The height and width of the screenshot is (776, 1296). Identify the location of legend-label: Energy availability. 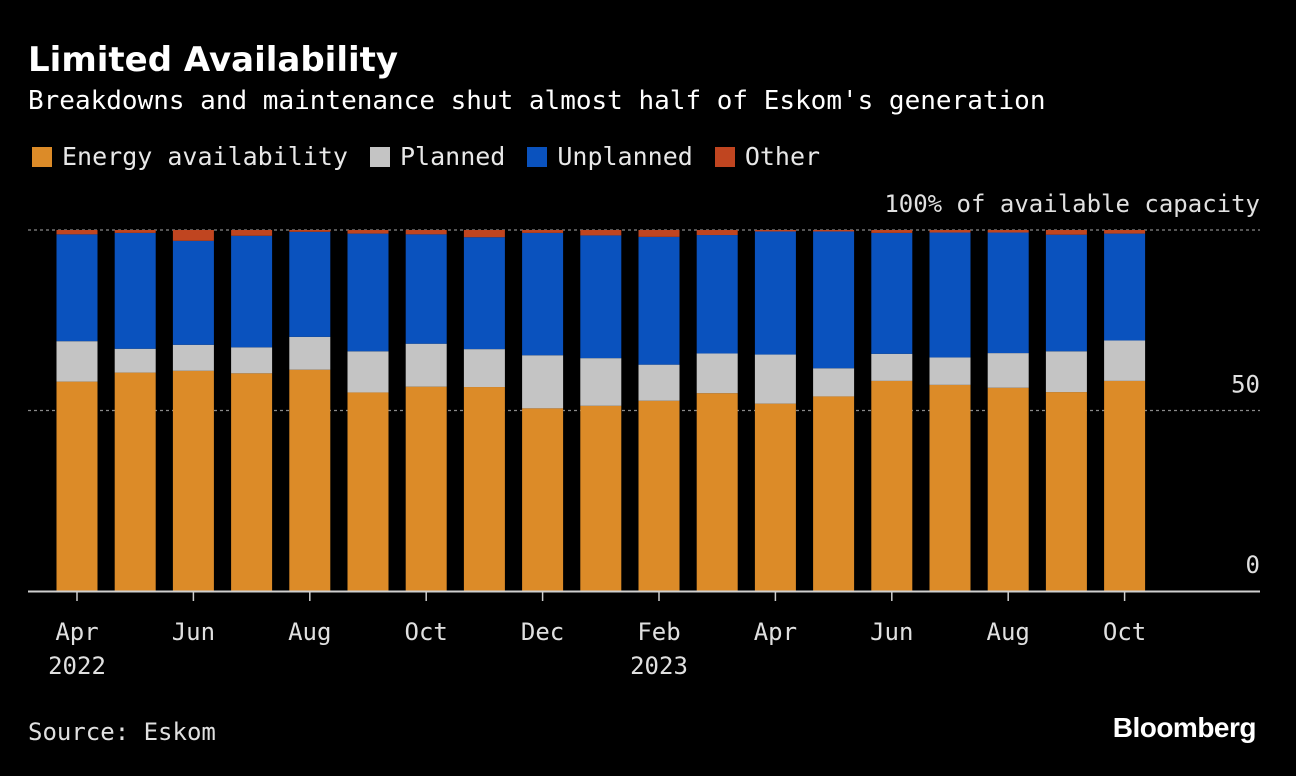
(205, 156).